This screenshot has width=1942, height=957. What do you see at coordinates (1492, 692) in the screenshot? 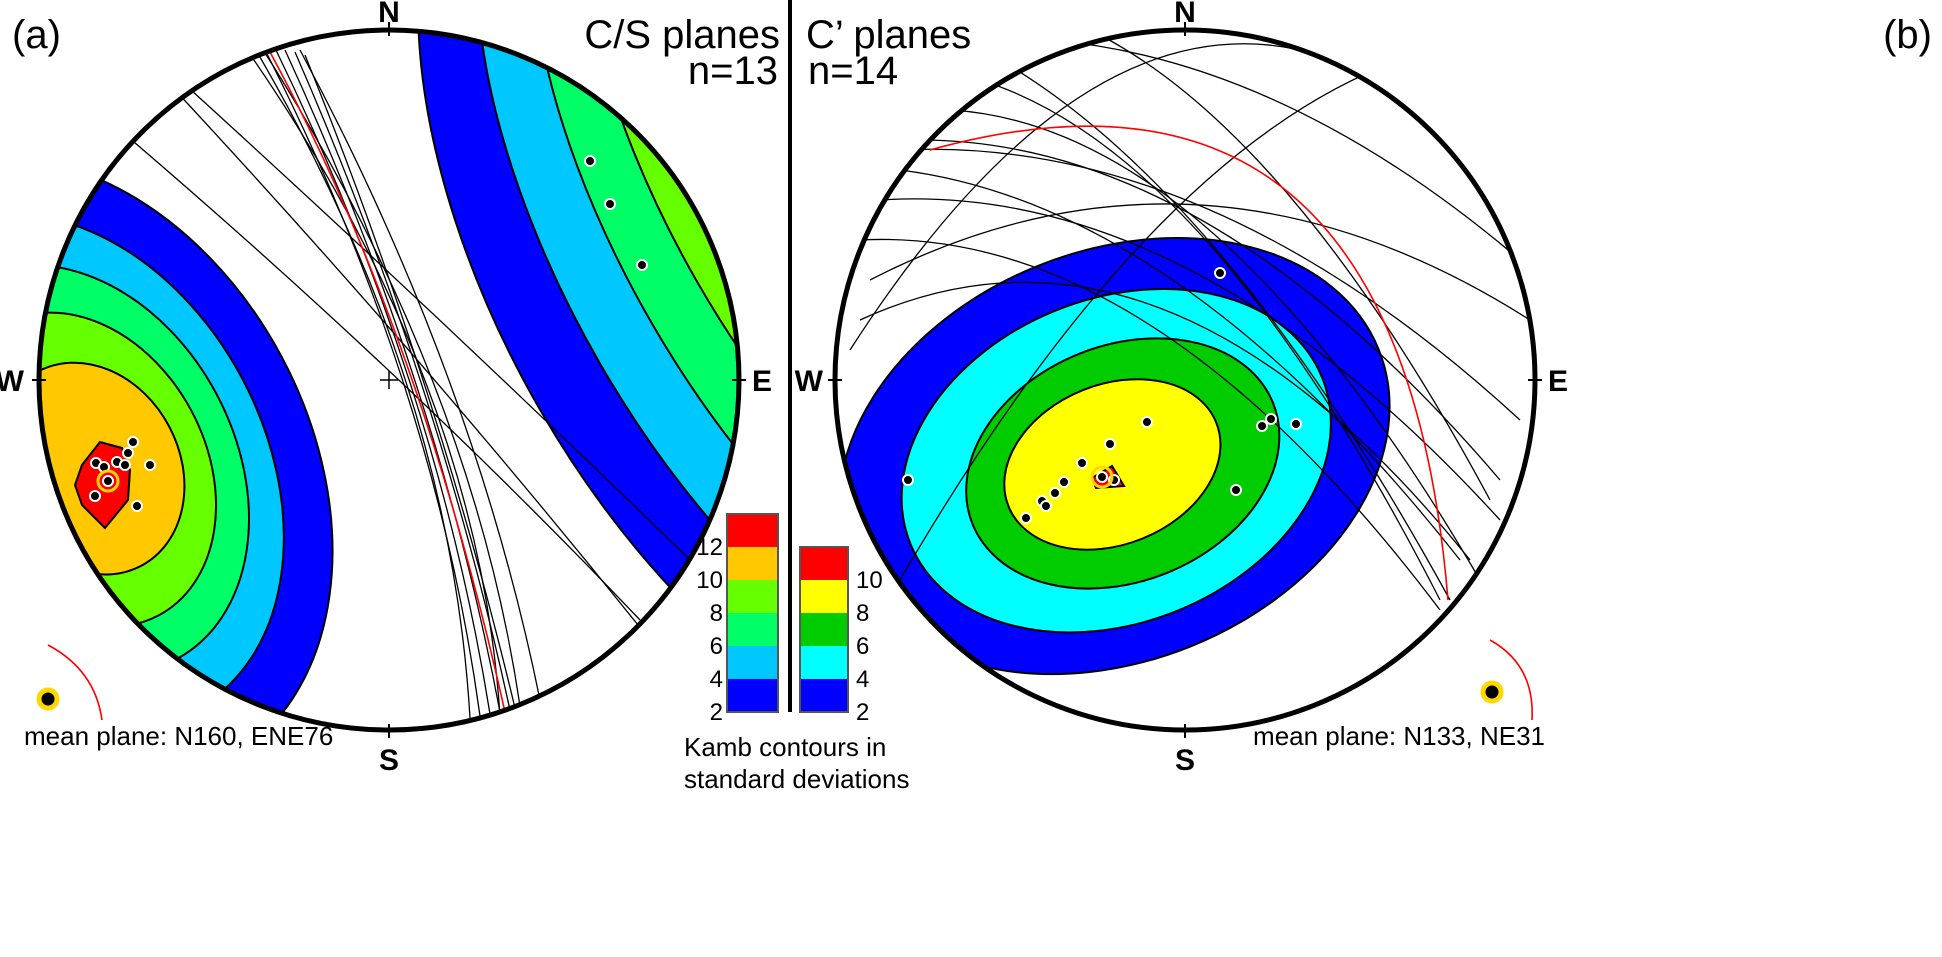
I see `mean-pole-symbol-b` at bounding box center [1492, 692].